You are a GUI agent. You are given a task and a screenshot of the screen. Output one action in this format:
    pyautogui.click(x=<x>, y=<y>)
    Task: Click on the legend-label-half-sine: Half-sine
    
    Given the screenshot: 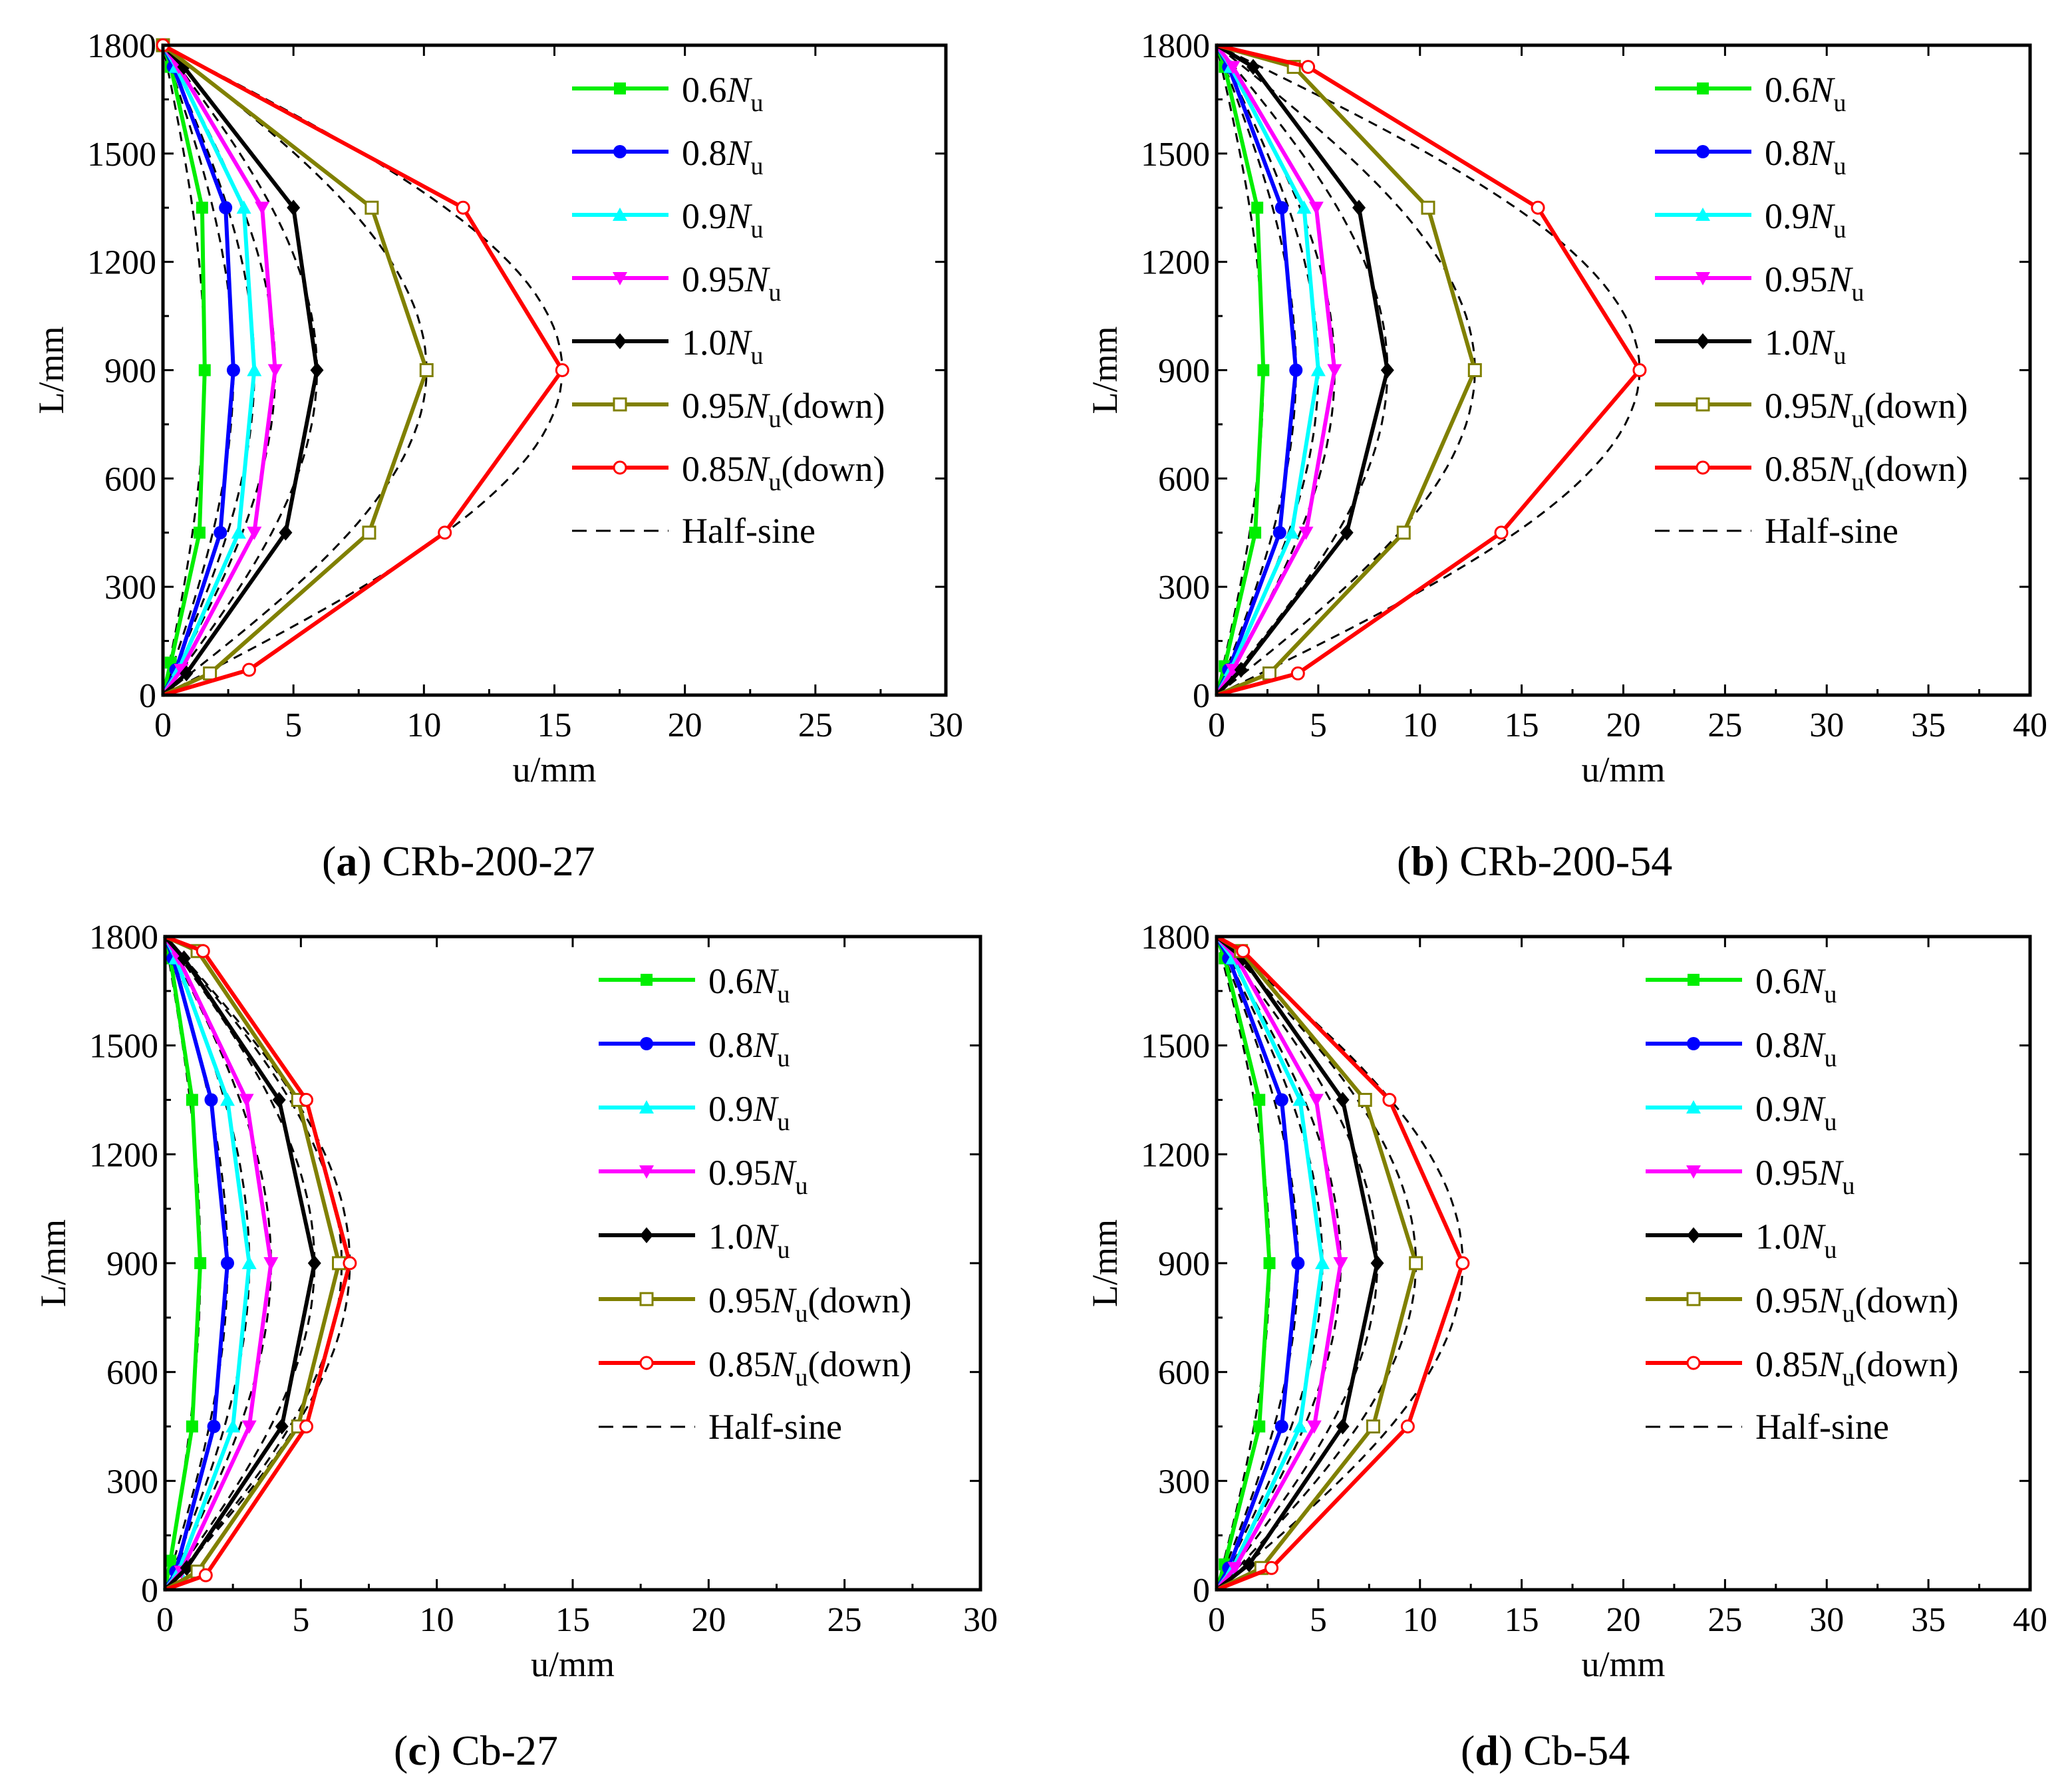 What is the action you would take?
    pyautogui.click(x=775, y=1427)
    